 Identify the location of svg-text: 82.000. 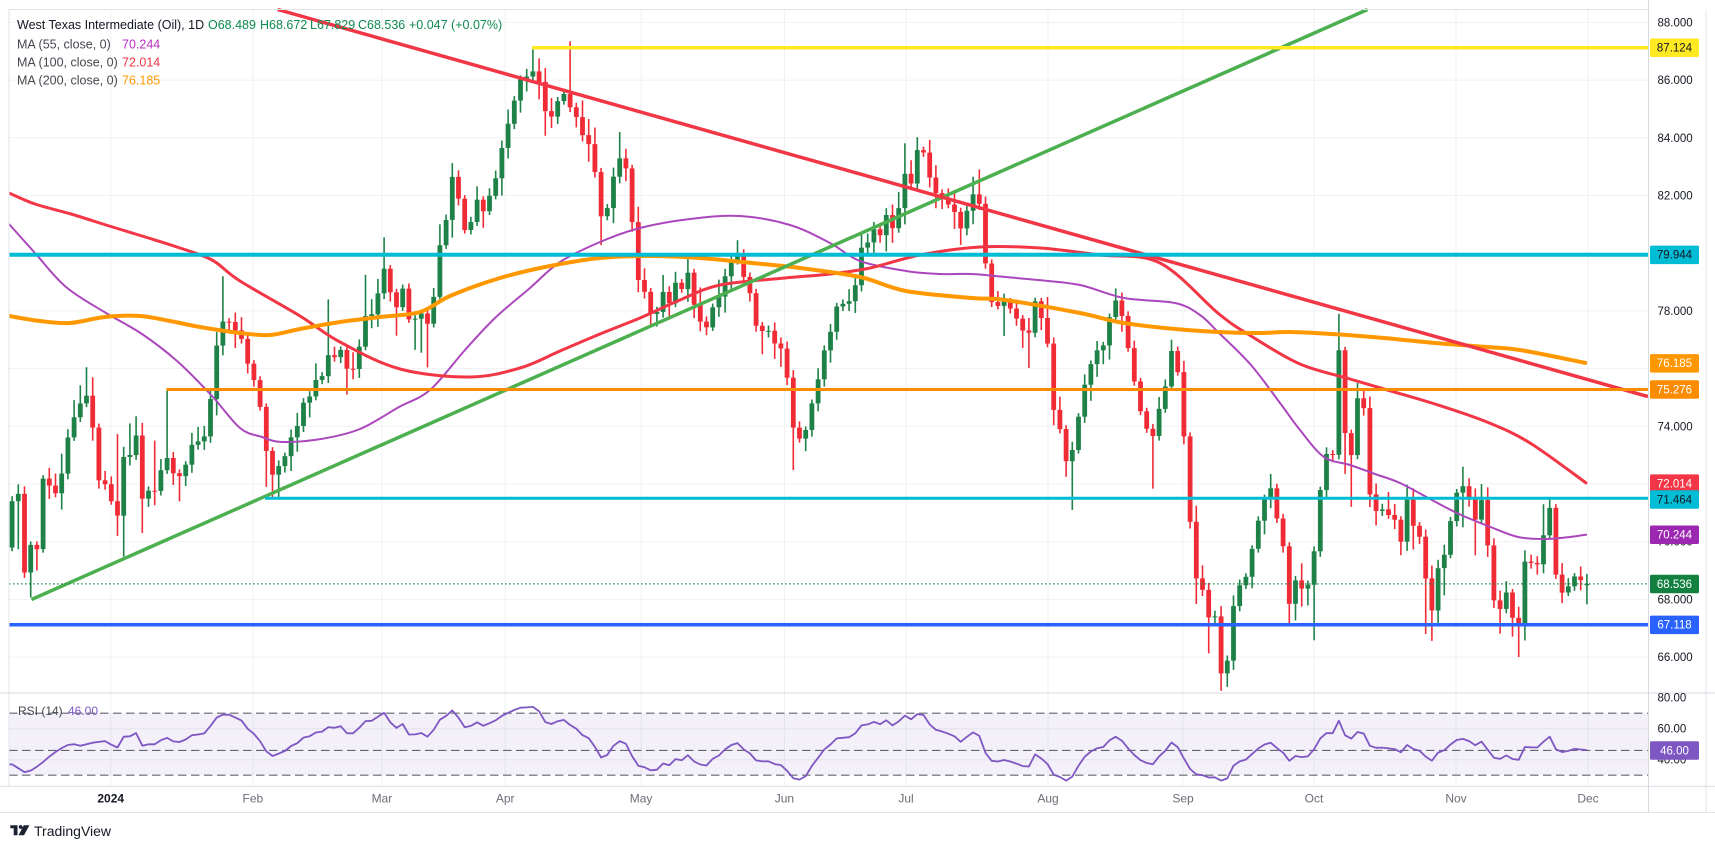
(1675, 197).